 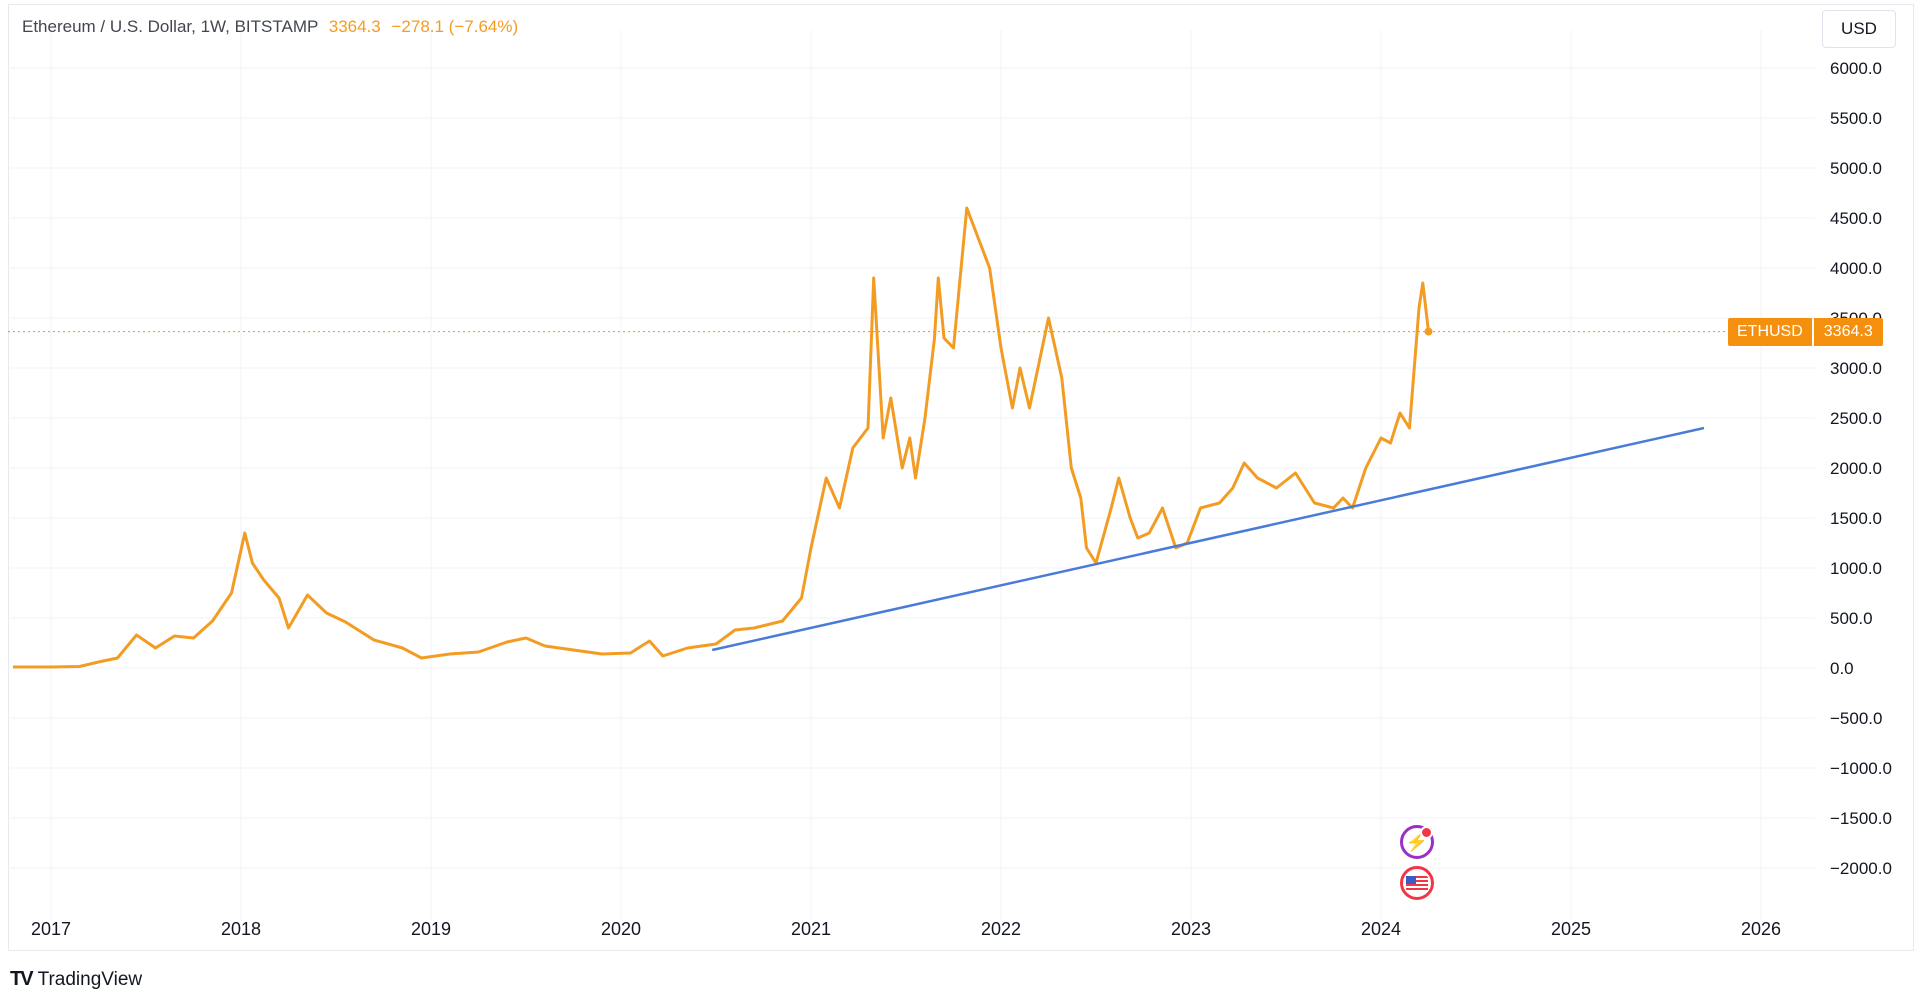 I want to click on price-change: −278.1 (−7.64%), so click(x=455, y=26).